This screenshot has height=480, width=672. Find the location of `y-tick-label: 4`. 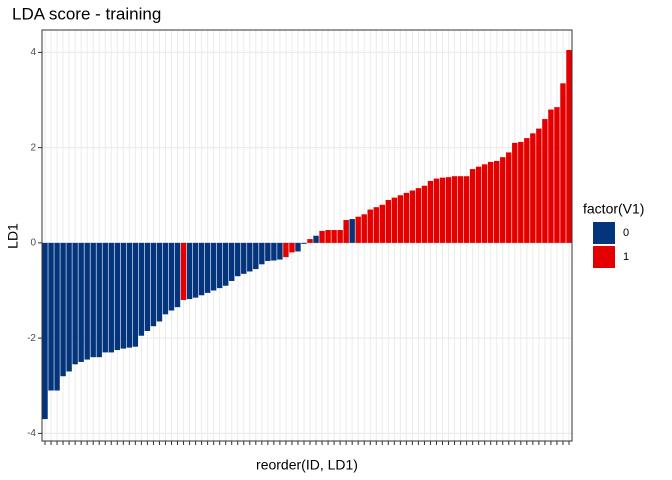

y-tick-label: 4 is located at coordinates (33, 52).